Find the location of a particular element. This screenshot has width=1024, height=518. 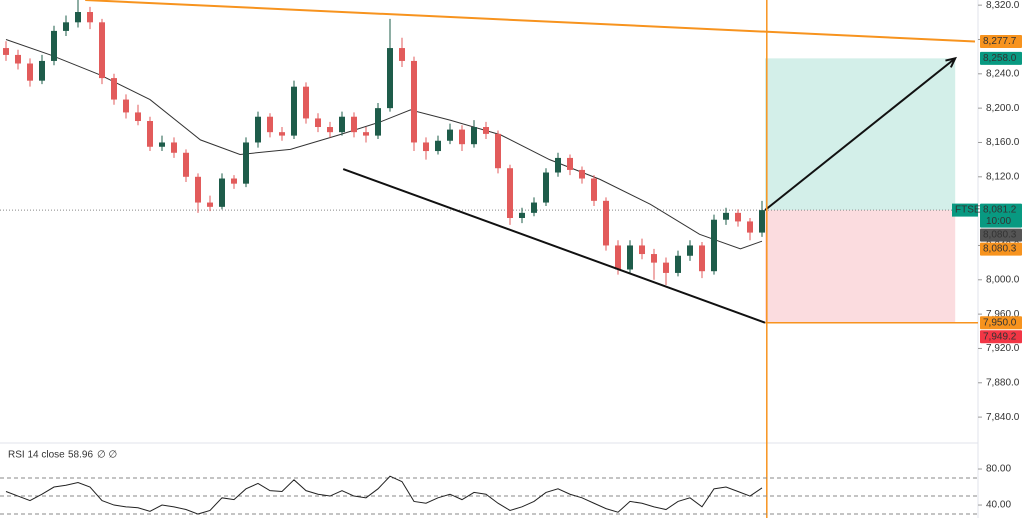

price-badge-label: 8,258.0 is located at coordinates (1000, 58).